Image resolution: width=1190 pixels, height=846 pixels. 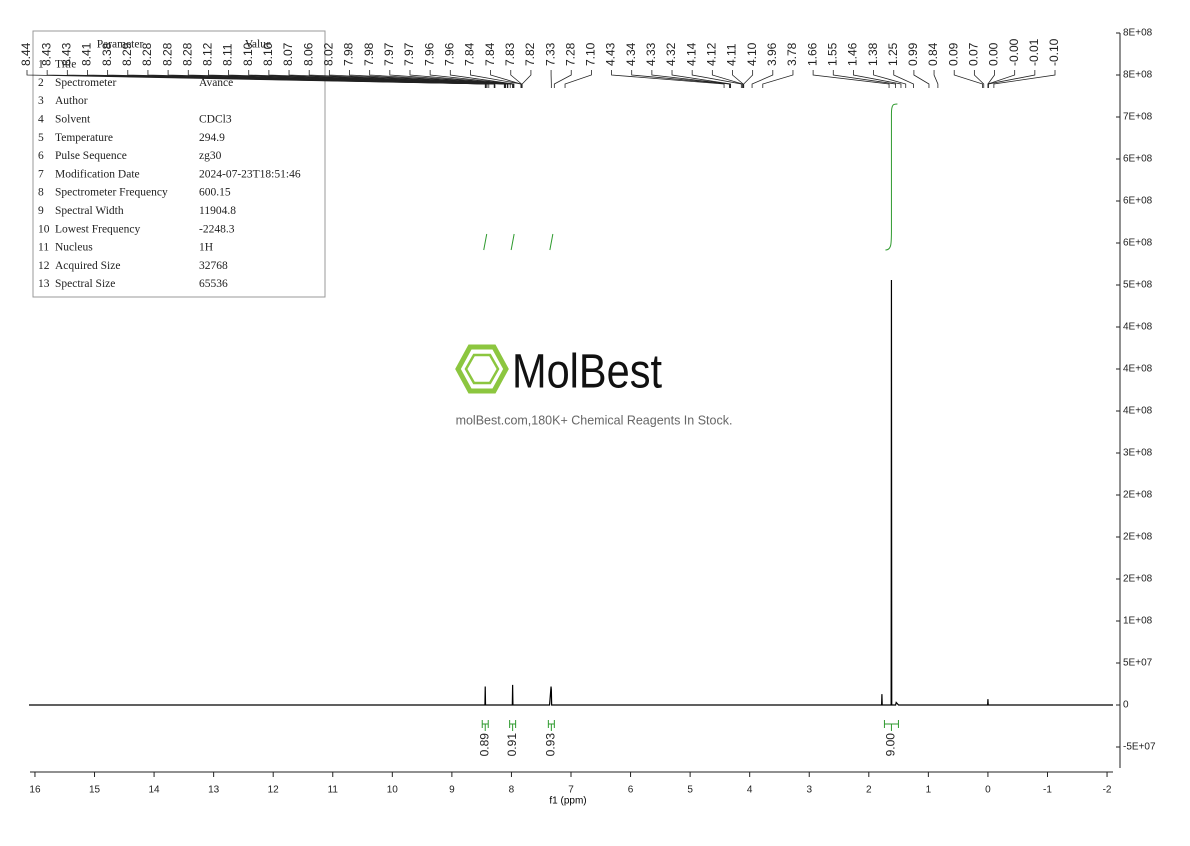 What do you see at coordinates (85, 284) in the screenshot?
I see `table-cell: Spectral Size` at bounding box center [85, 284].